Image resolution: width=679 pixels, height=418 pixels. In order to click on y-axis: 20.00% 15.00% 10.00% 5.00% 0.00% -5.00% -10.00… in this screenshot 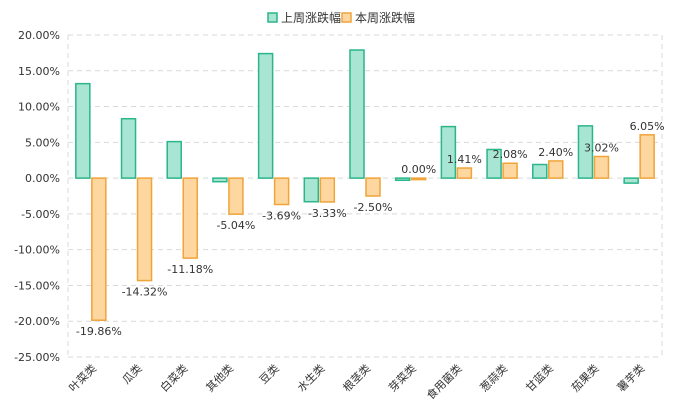, I will do `click(37, 196)`.